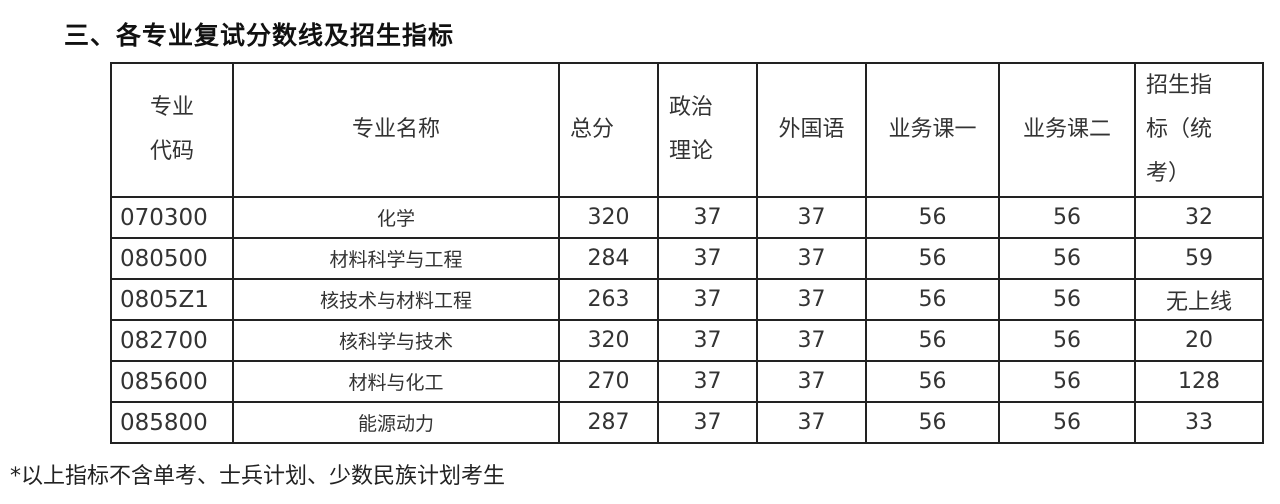  I want to click on column-header: 业务课一, so click(932, 130).